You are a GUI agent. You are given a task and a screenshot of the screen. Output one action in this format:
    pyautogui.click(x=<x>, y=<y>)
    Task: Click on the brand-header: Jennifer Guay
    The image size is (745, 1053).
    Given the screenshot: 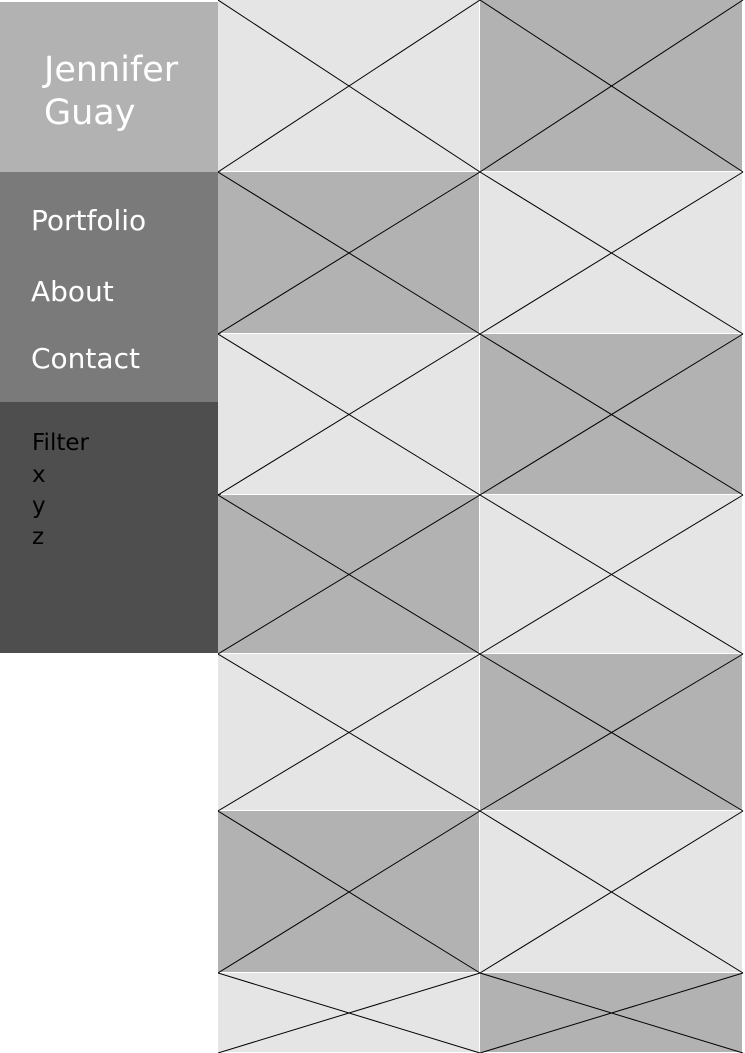 What is the action you would take?
    pyautogui.click(x=110, y=87)
    